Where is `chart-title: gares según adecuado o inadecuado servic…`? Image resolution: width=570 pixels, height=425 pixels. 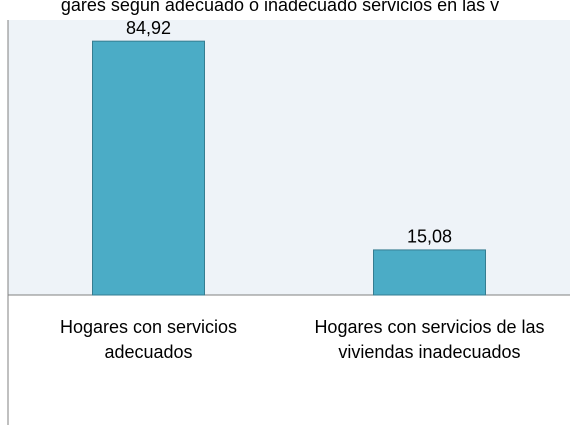 chart-title: gares según adecuado o inadecuado servic… is located at coordinates (280, 7).